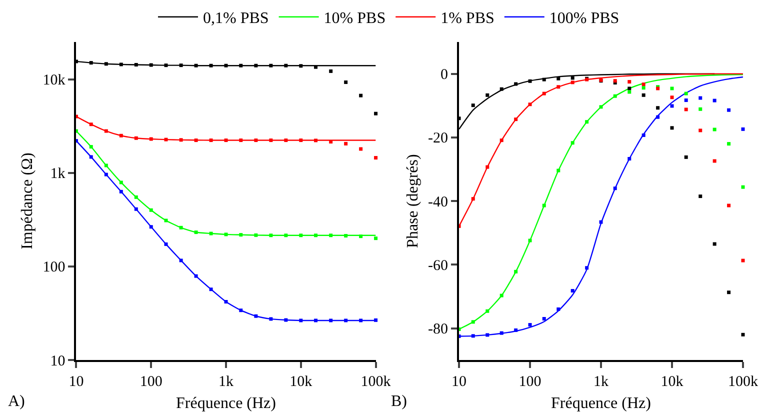 The width and height of the screenshot is (778, 412). Describe the element at coordinates (355, 19) in the screenshot. I see `legend-label: 10% PBS` at that location.